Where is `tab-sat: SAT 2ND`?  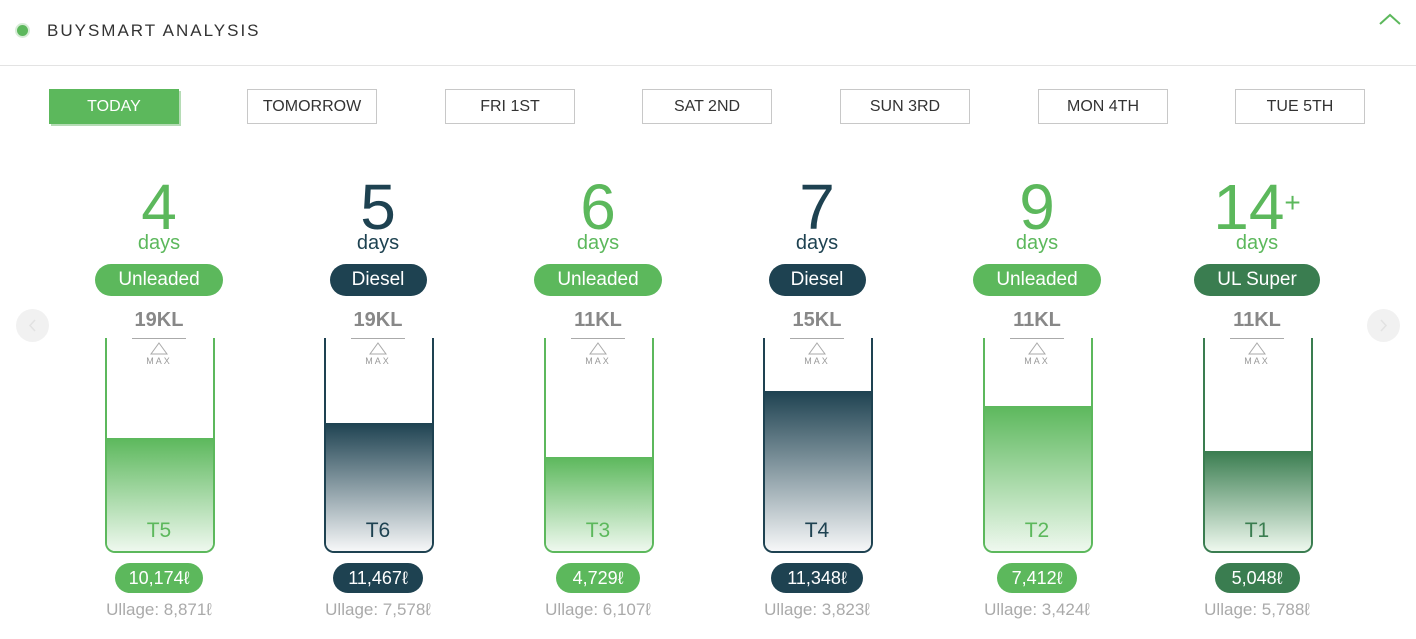
tab-sat: SAT 2ND is located at coordinates (707, 106).